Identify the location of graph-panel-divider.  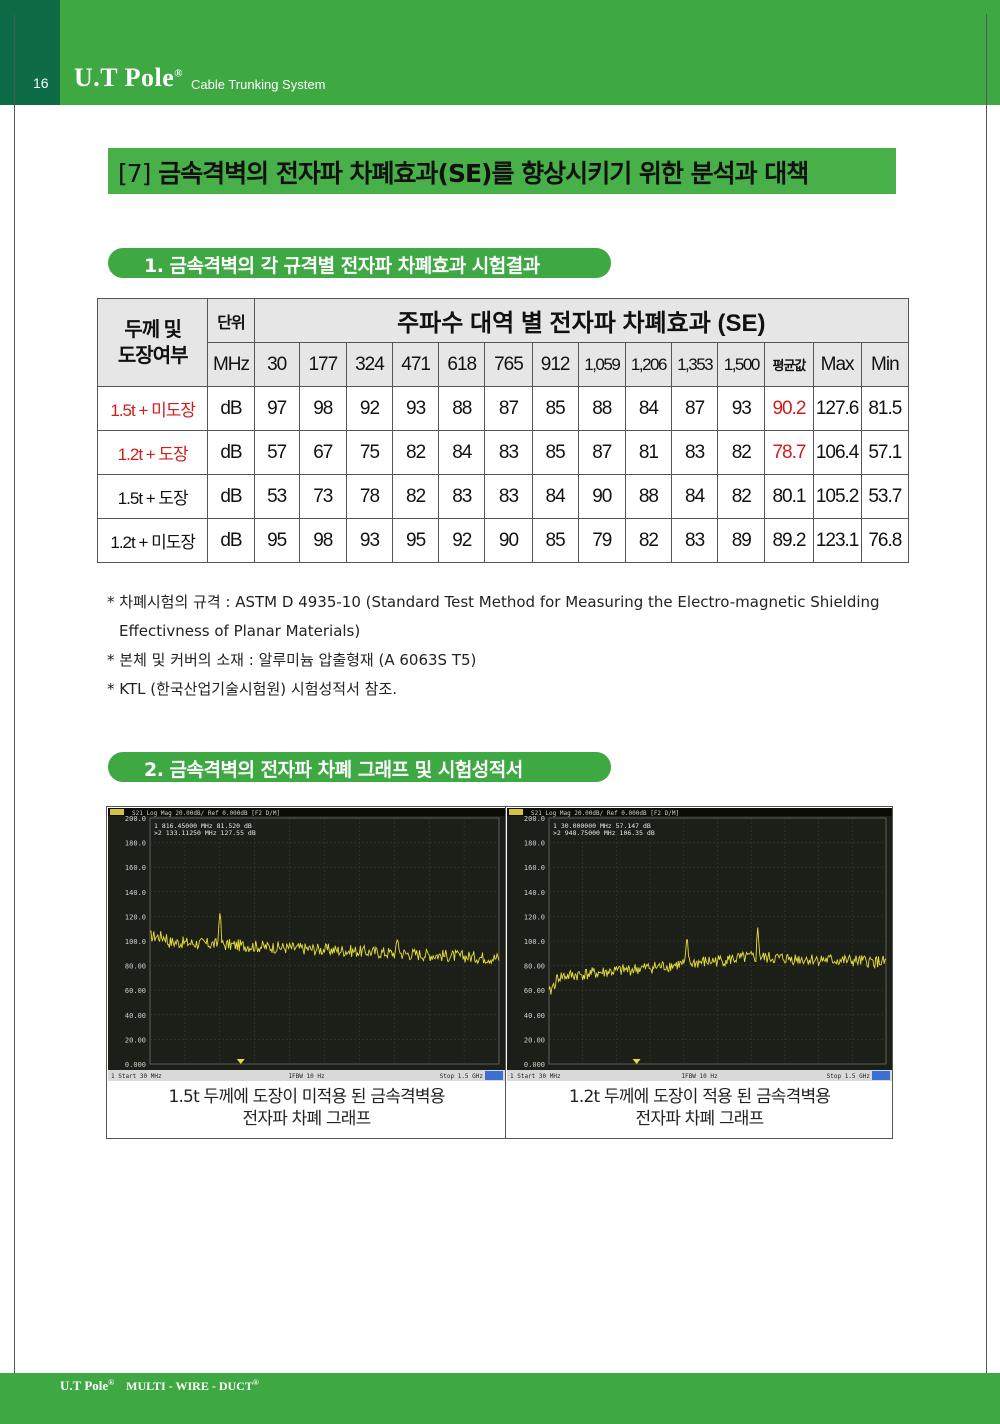
(505, 972).